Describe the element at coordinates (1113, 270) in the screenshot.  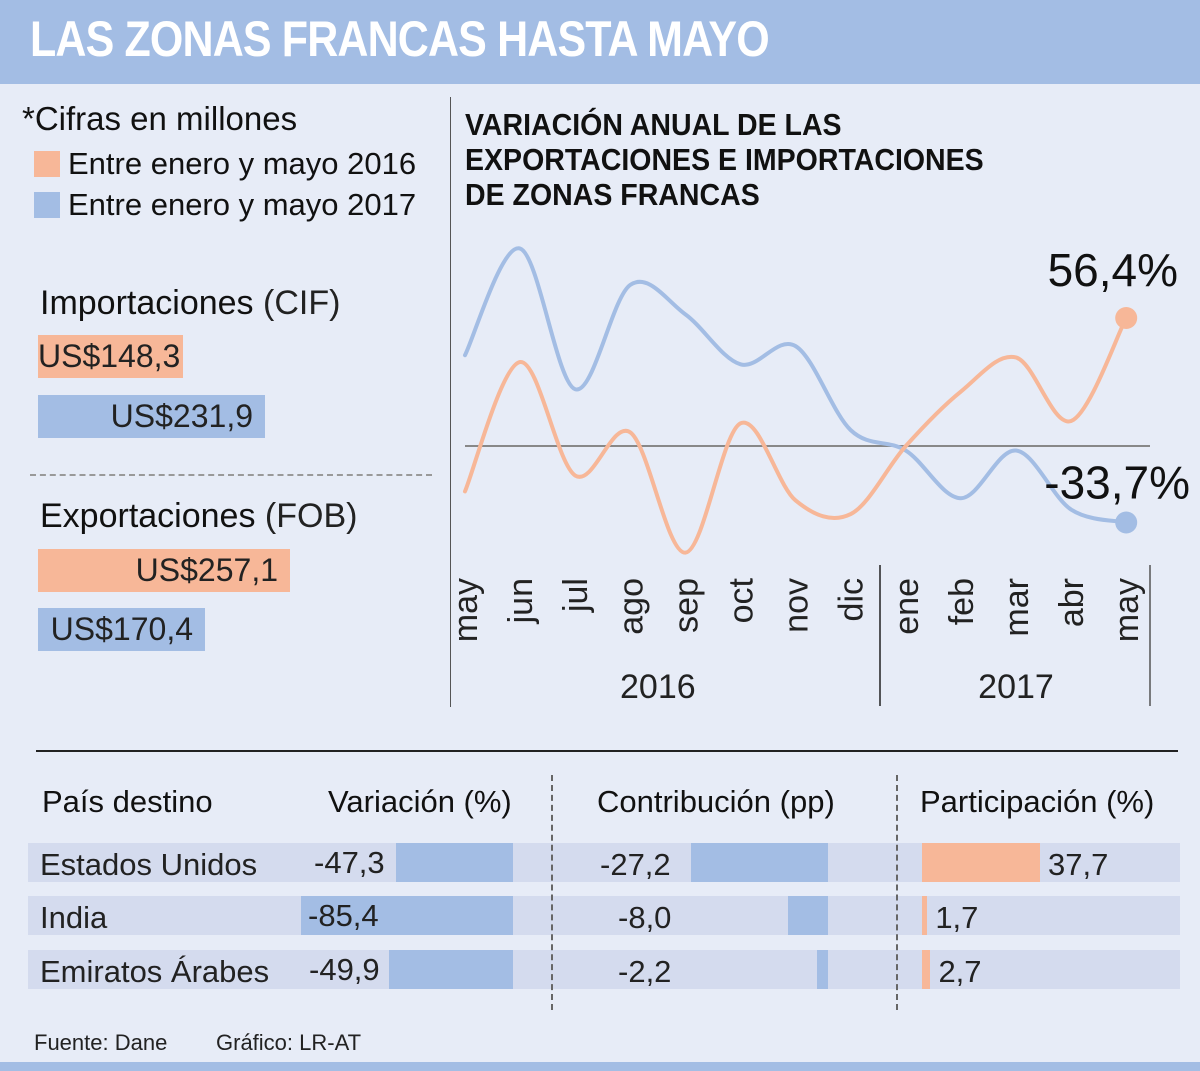
I see `end-value-label: 56,4%` at that location.